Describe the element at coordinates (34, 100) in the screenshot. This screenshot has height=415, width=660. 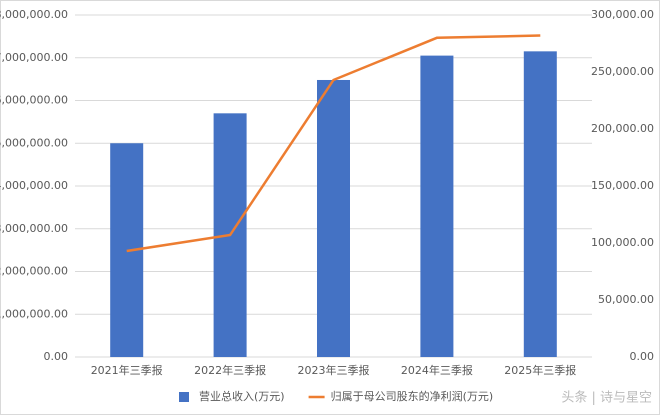
I see `y-tick-label: 6,000,000.00` at that location.